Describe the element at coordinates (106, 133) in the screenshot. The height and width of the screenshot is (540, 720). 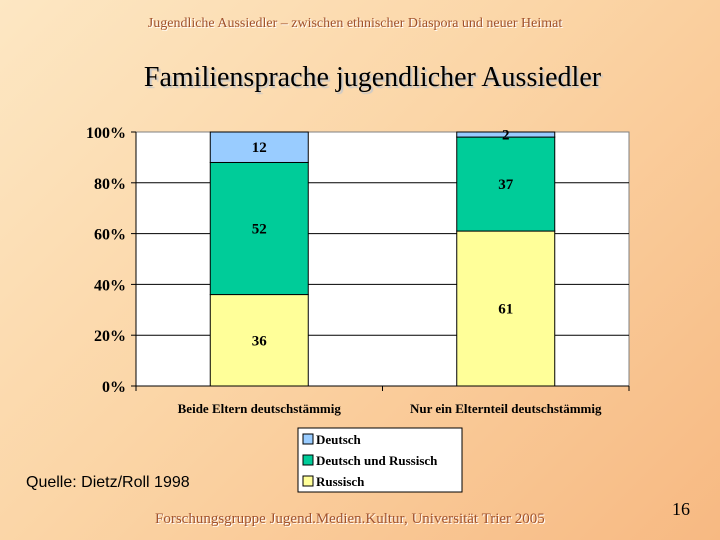
I see `y-tick-label: 100%` at that location.